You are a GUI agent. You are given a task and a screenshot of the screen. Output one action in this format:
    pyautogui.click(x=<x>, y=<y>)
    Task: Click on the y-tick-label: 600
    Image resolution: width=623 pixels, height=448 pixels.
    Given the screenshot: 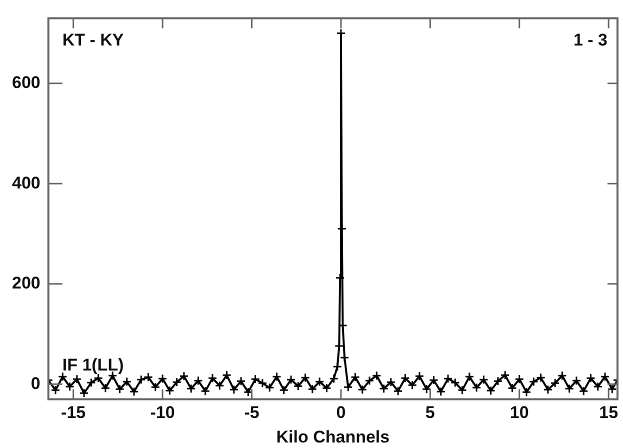 What is the action you would take?
    pyautogui.click(x=26, y=82)
    